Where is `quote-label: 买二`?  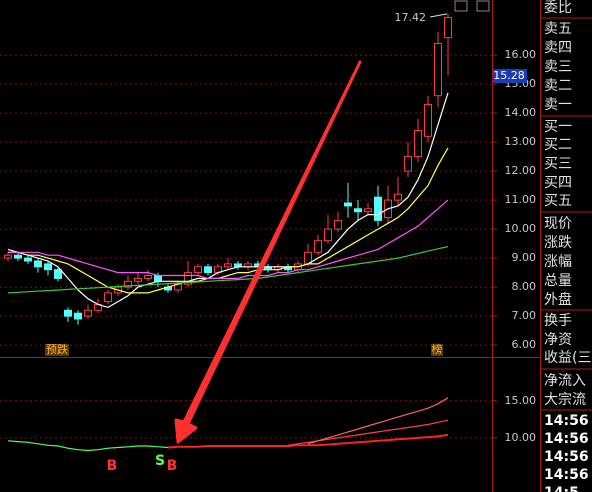
quote-label: 买二 is located at coordinates (558, 145).